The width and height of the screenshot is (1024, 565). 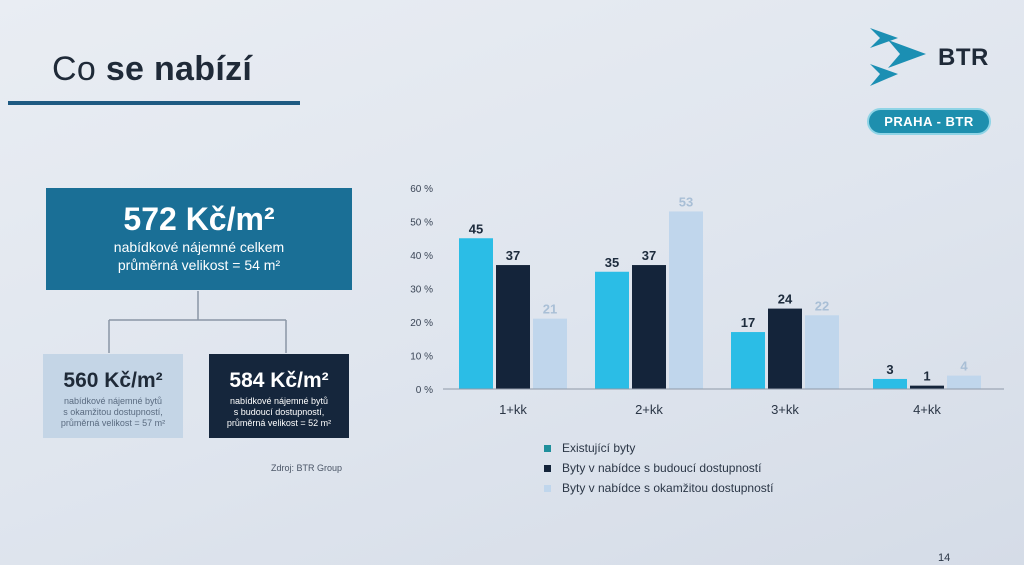 I want to click on y-tick-label: 20 %, so click(x=421, y=323).